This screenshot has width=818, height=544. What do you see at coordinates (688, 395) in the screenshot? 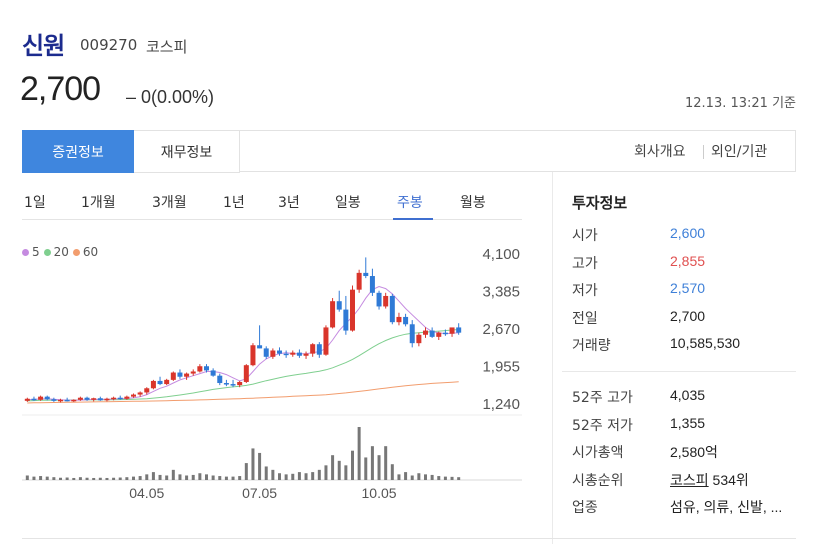
I see `info-value: 4,035` at bounding box center [688, 395].